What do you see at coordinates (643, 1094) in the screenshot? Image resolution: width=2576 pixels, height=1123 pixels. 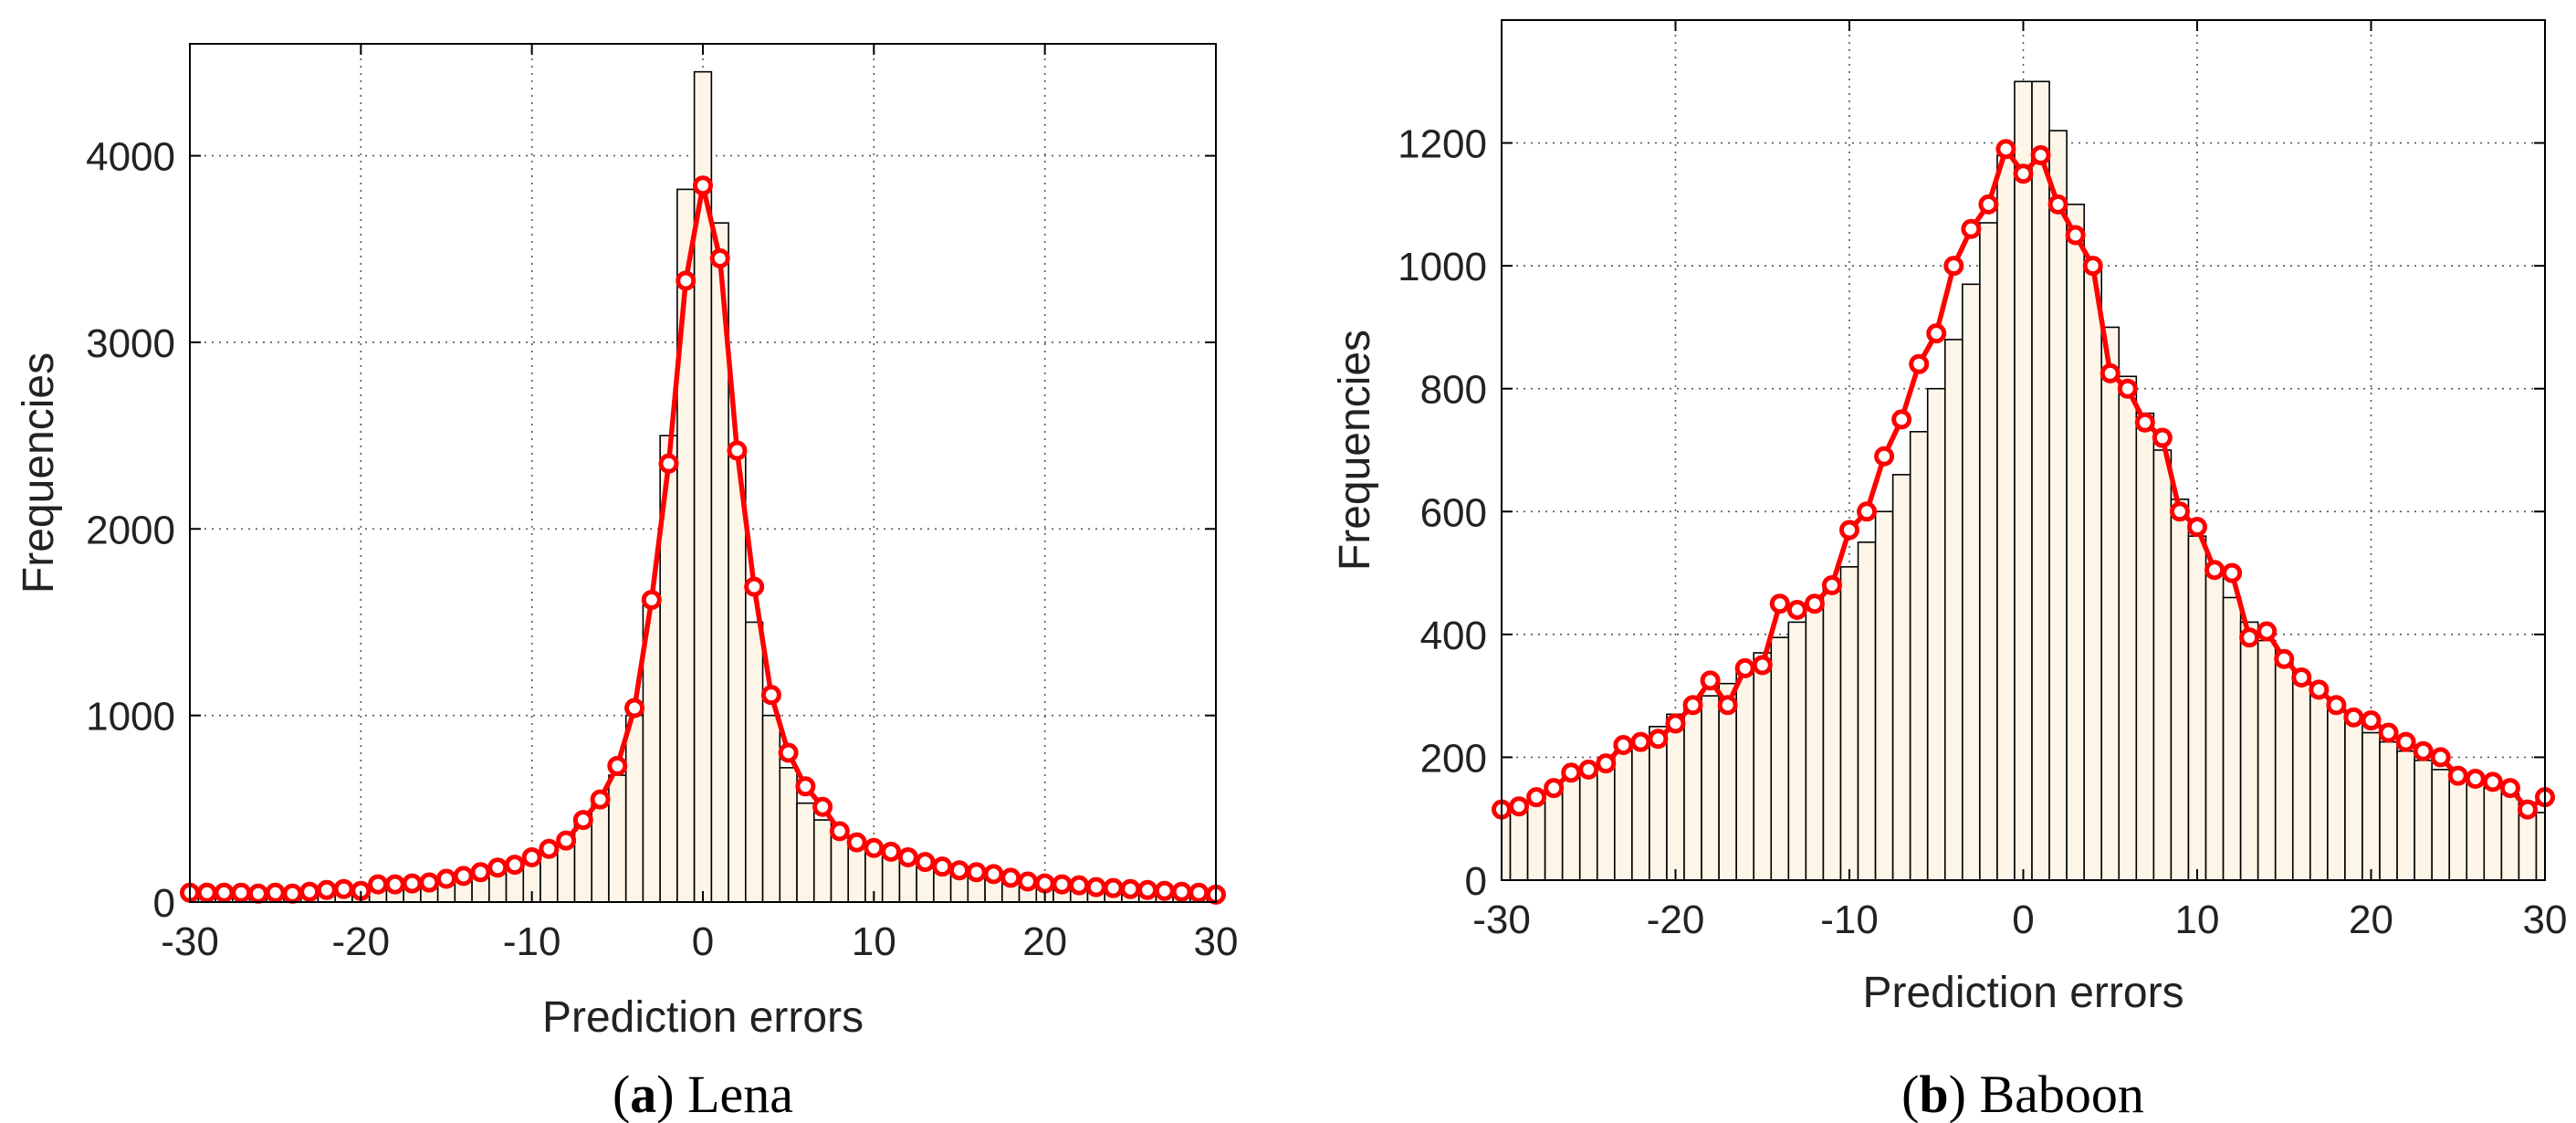 I see `caption-letter: a` at bounding box center [643, 1094].